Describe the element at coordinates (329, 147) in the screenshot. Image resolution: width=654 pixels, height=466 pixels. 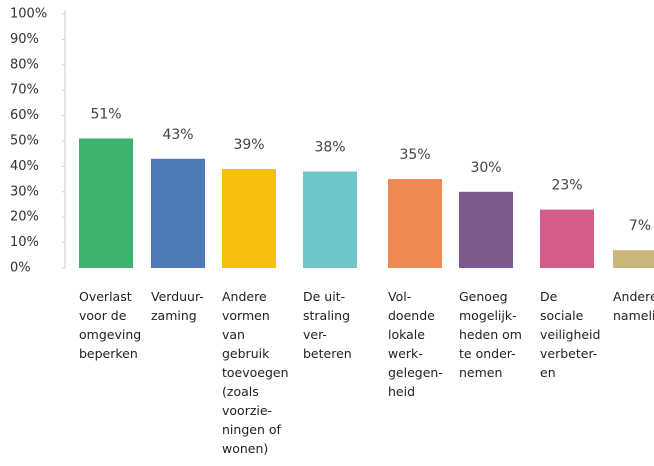
I see `value-label: 38%` at that location.